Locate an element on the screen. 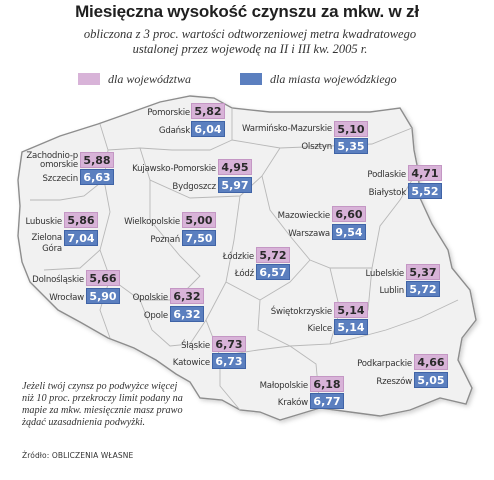 The width and height of the screenshot is (494, 480). source-credit: Źródło: OBLICZENIA WŁASNE is located at coordinates (78, 455).